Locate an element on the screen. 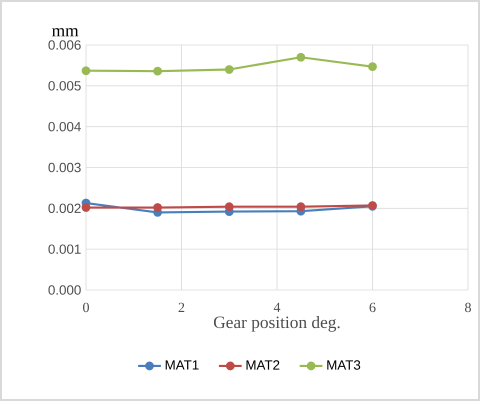 This screenshot has width=480, height=401. y-tick-label: 0.004 is located at coordinates (64, 127).